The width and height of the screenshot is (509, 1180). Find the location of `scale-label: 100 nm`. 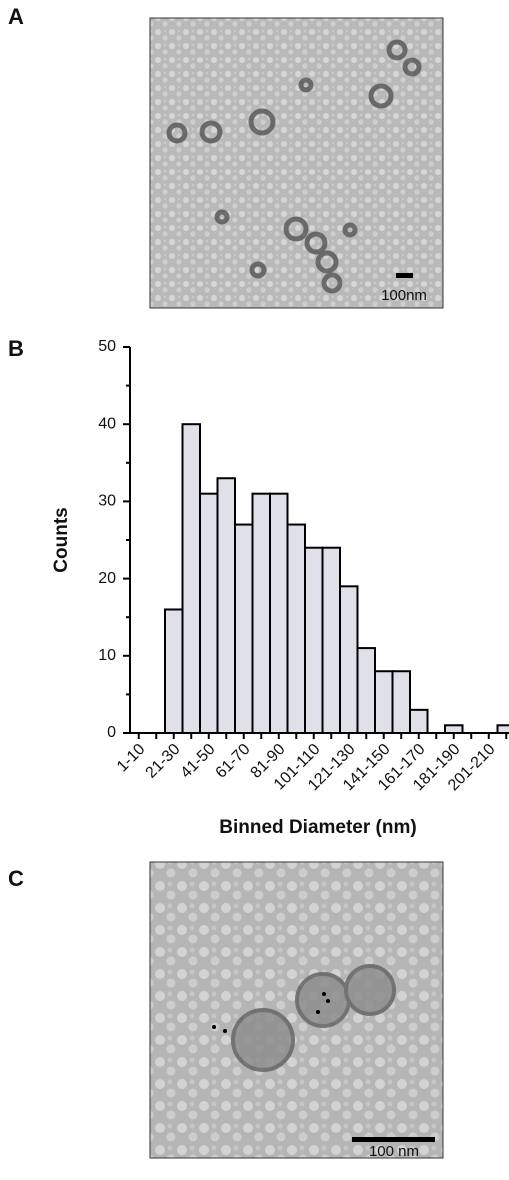

scale-label: 100 nm is located at coordinates (394, 1151).